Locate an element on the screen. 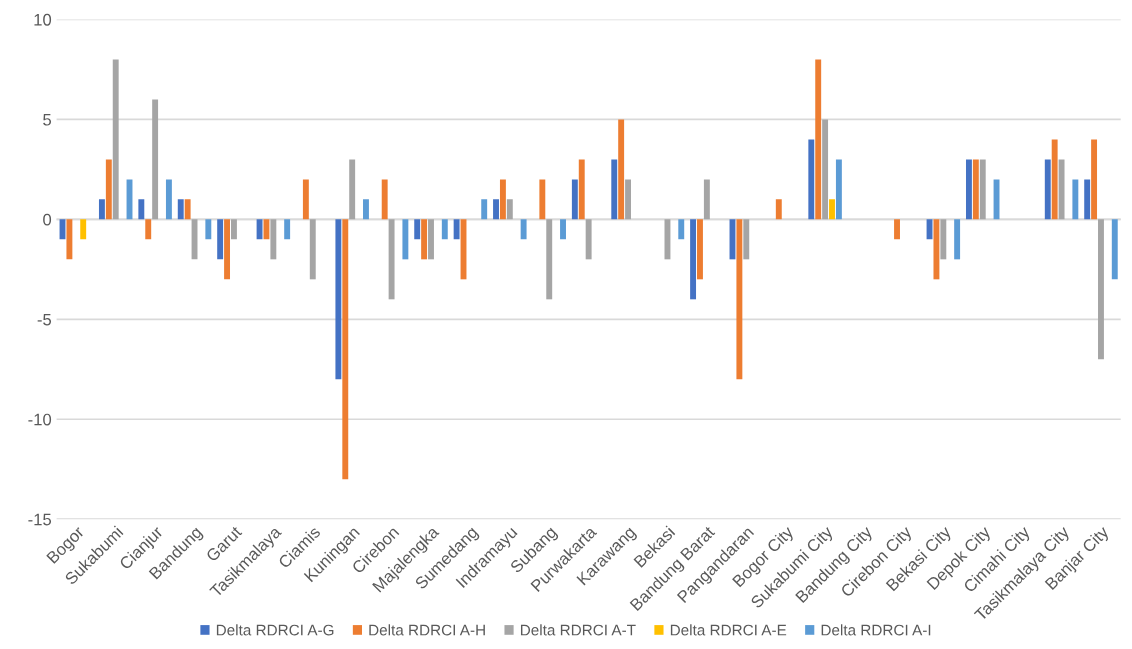 The image size is (1132, 649). y-tick-label: -15 is located at coordinates (40, 519).